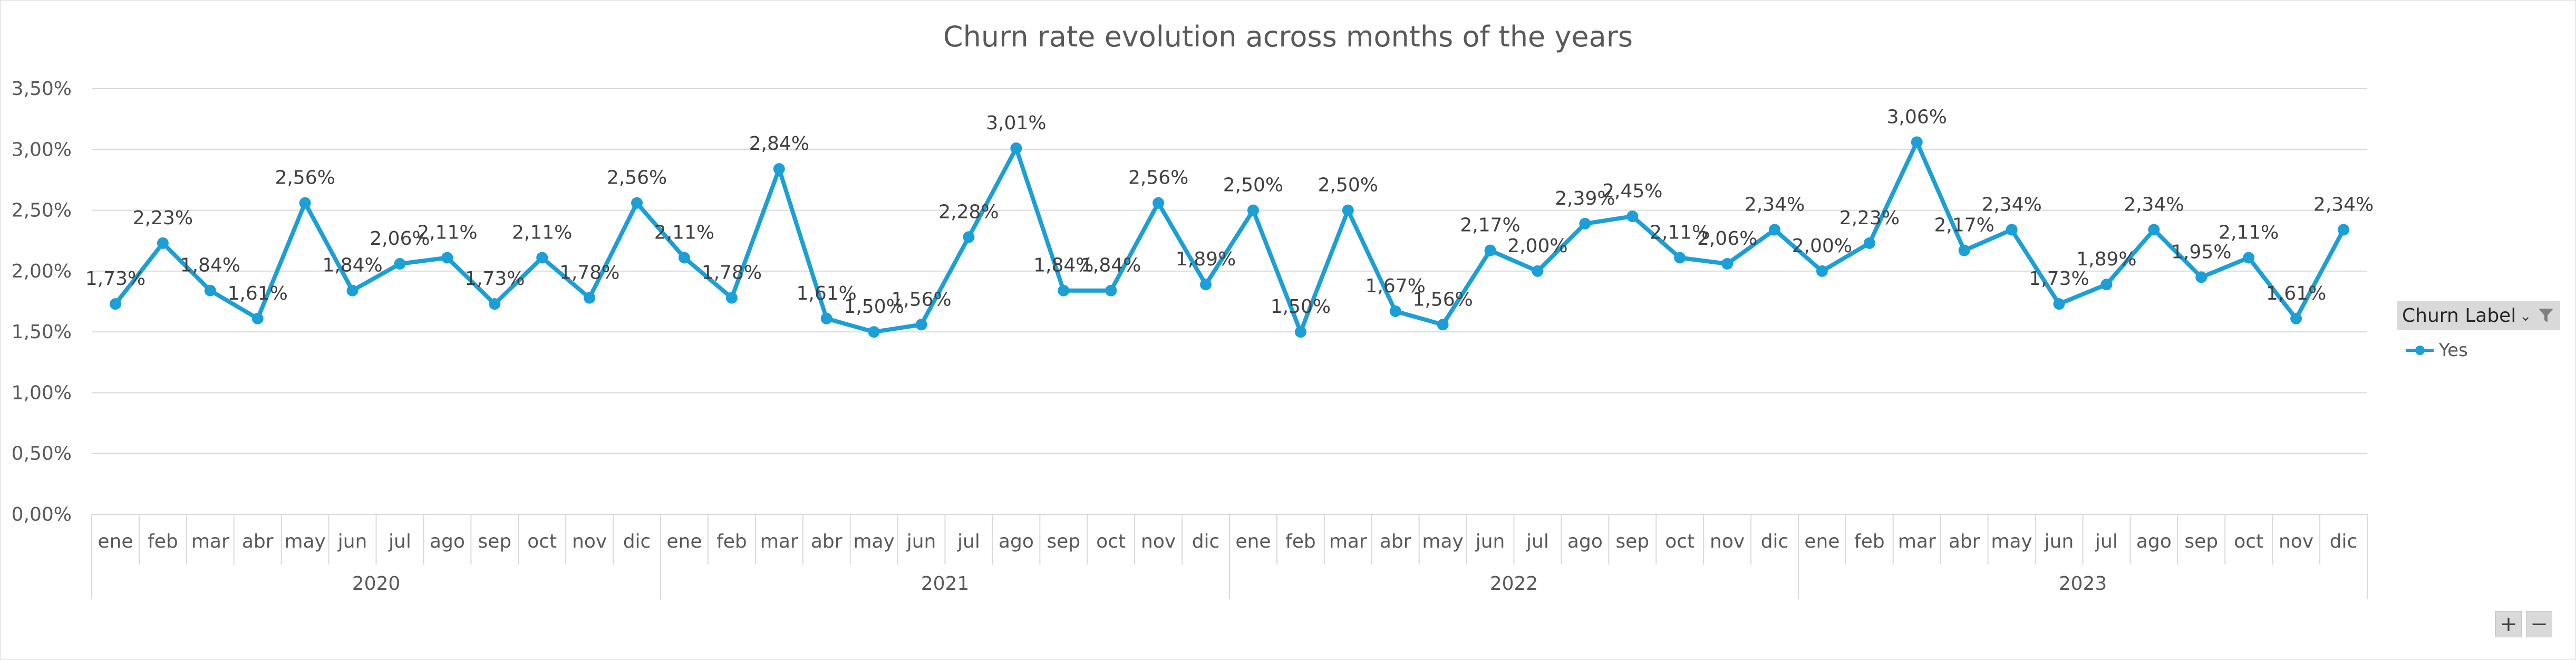  I want to click on y-tick-label: 0,50%, so click(42, 454).